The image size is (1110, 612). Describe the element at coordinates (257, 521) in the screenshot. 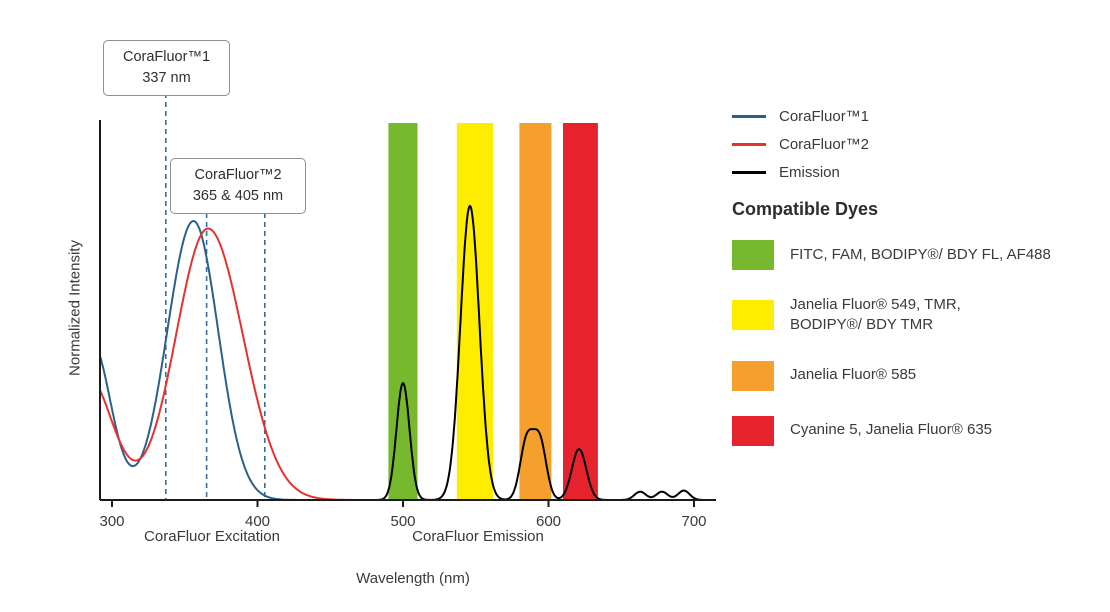

I see `x-tick-label: 400` at that location.